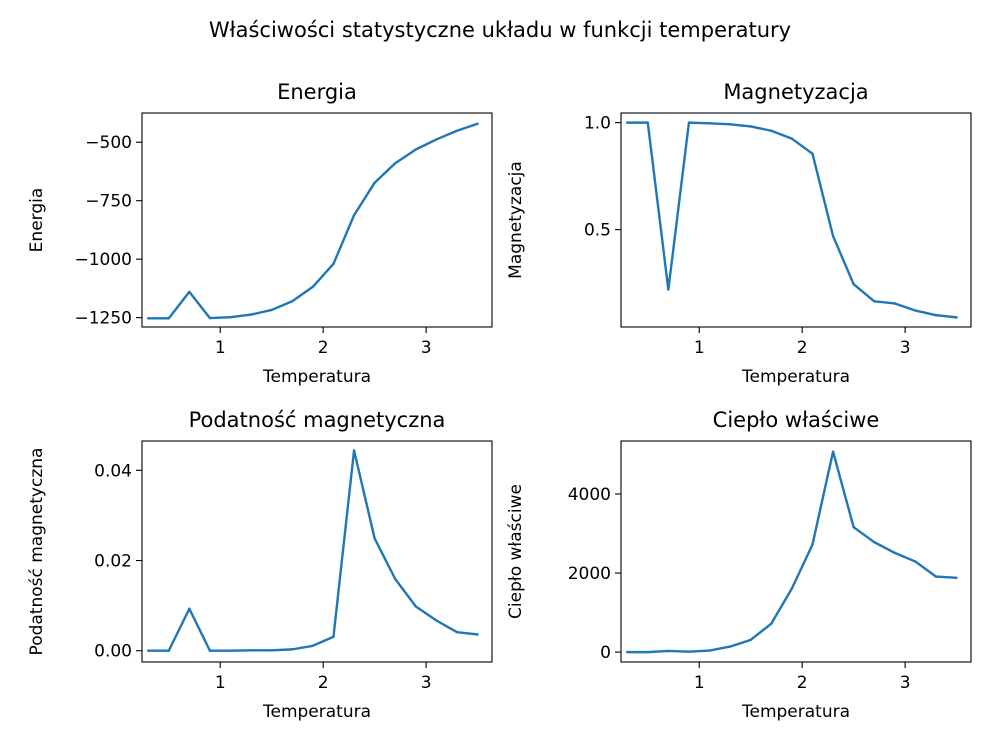 The width and height of the screenshot is (1000, 750). What do you see at coordinates (108, 202) in the screenshot?
I see `y-tick-label: −750` at bounding box center [108, 202].